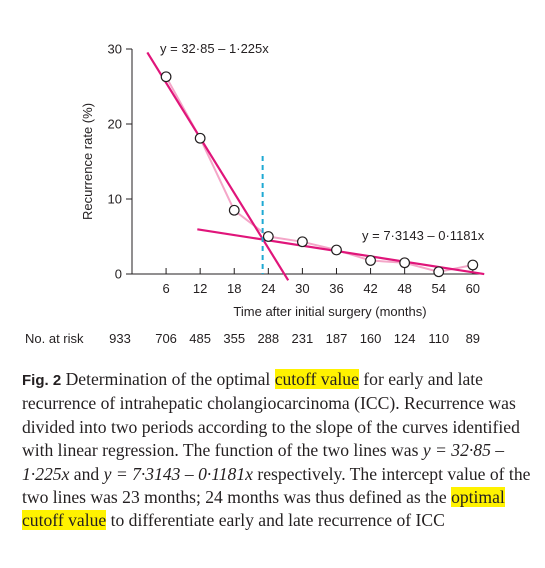 The height and width of the screenshot is (568, 545). I want to click on caption-text-1: Determination of the optimal, so click(168, 379).